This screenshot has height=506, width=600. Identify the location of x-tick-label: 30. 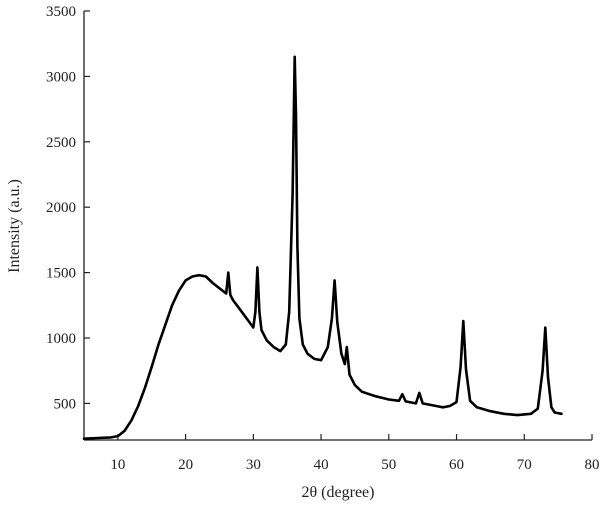
(253, 465).